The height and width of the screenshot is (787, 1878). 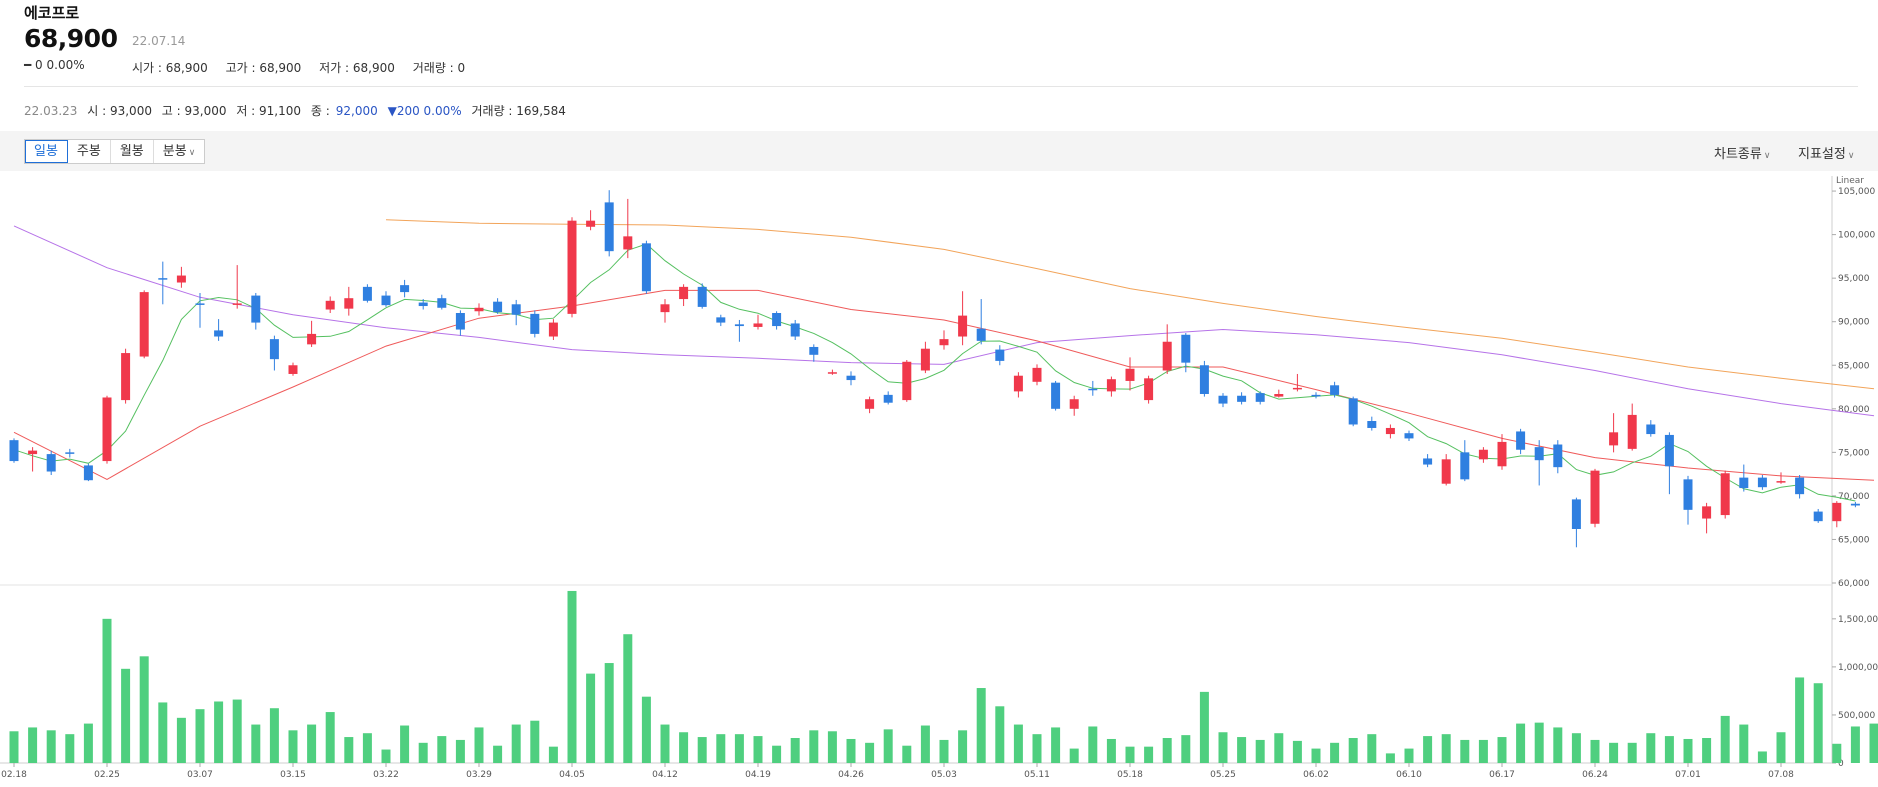 I want to click on period-daily-button: 일봉, so click(x=46, y=151).